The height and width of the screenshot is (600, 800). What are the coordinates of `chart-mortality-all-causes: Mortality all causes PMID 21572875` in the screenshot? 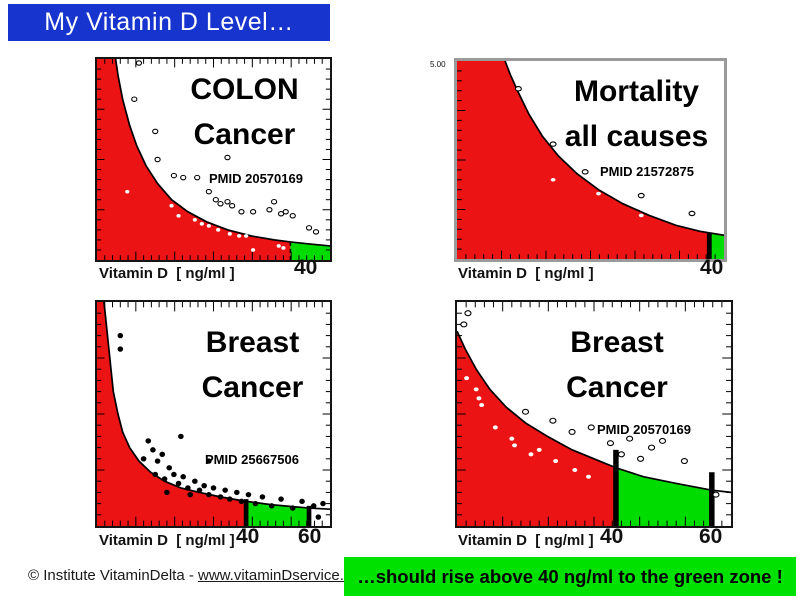 It's located at (590, 160).